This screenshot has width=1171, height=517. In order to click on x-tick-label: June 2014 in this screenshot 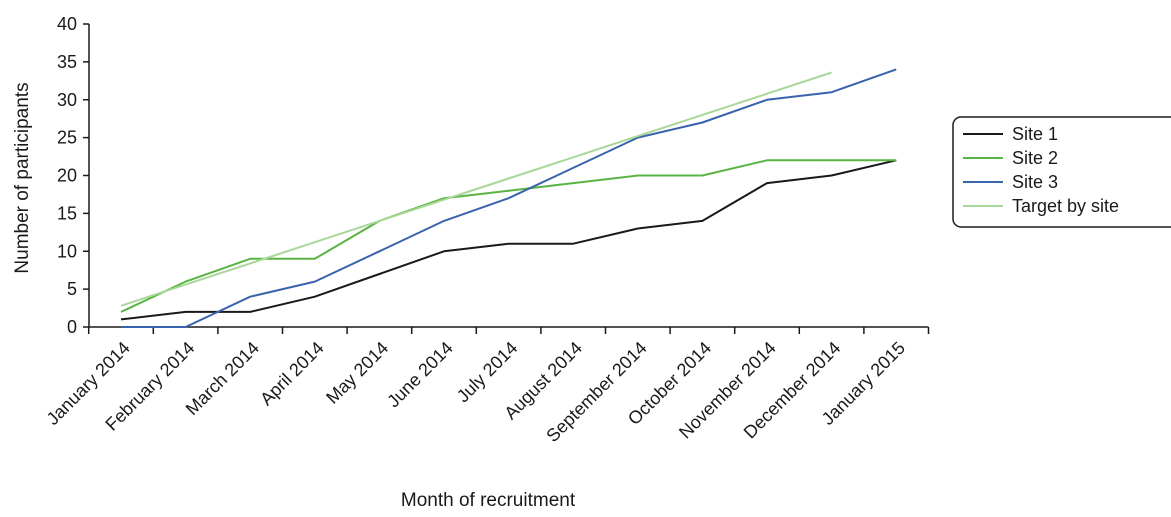, I will do `click(420, 375)`.